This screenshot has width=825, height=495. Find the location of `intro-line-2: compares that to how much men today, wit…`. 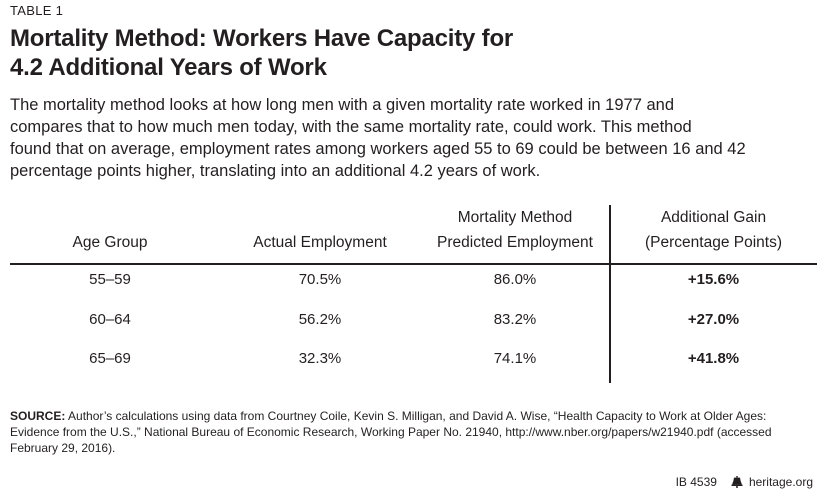

intro-line-2: compares that to how much men today, wit… is located at coordinates (351, 127).